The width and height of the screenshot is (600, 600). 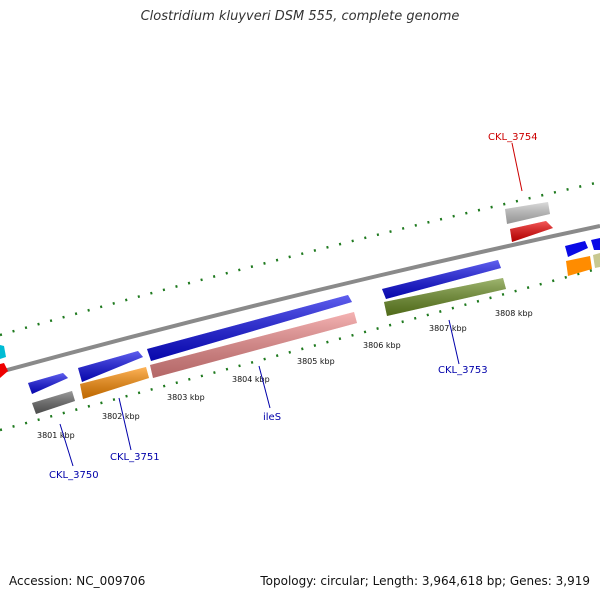 What do you see at coordinates (316, 361) in the screenshot?
I see `tick-label-3805: 3805 kbp` at bounding box center [316, 361].